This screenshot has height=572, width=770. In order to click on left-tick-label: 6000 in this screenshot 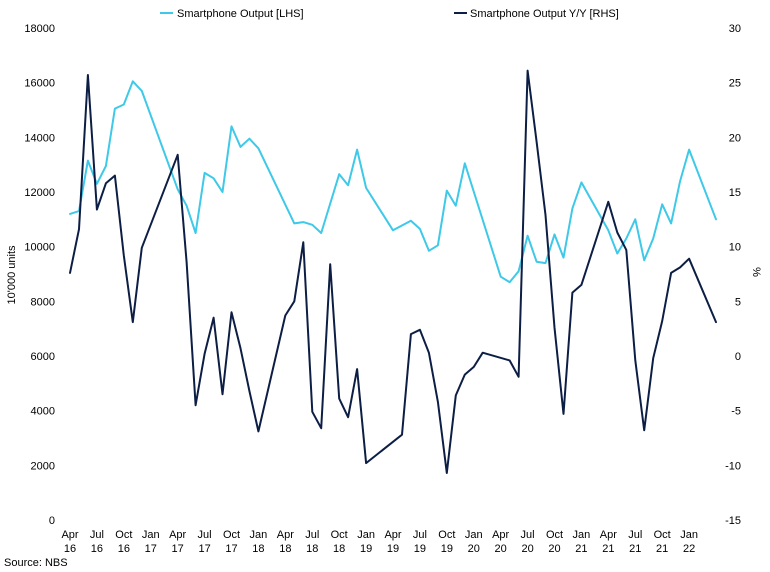, I will do `click(43, 357)`.